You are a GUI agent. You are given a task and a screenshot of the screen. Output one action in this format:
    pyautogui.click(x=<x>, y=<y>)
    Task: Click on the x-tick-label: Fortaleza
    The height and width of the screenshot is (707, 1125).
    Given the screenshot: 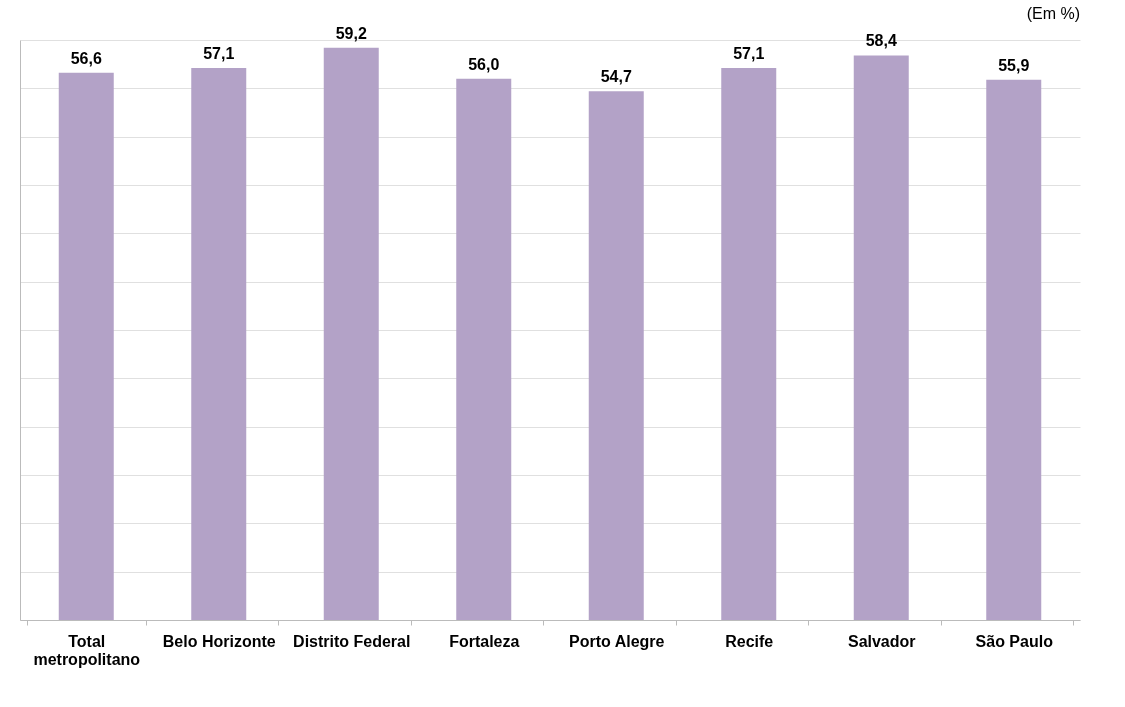 What is the action you would take?
    pyautogui.click(x=484, y=641)
    